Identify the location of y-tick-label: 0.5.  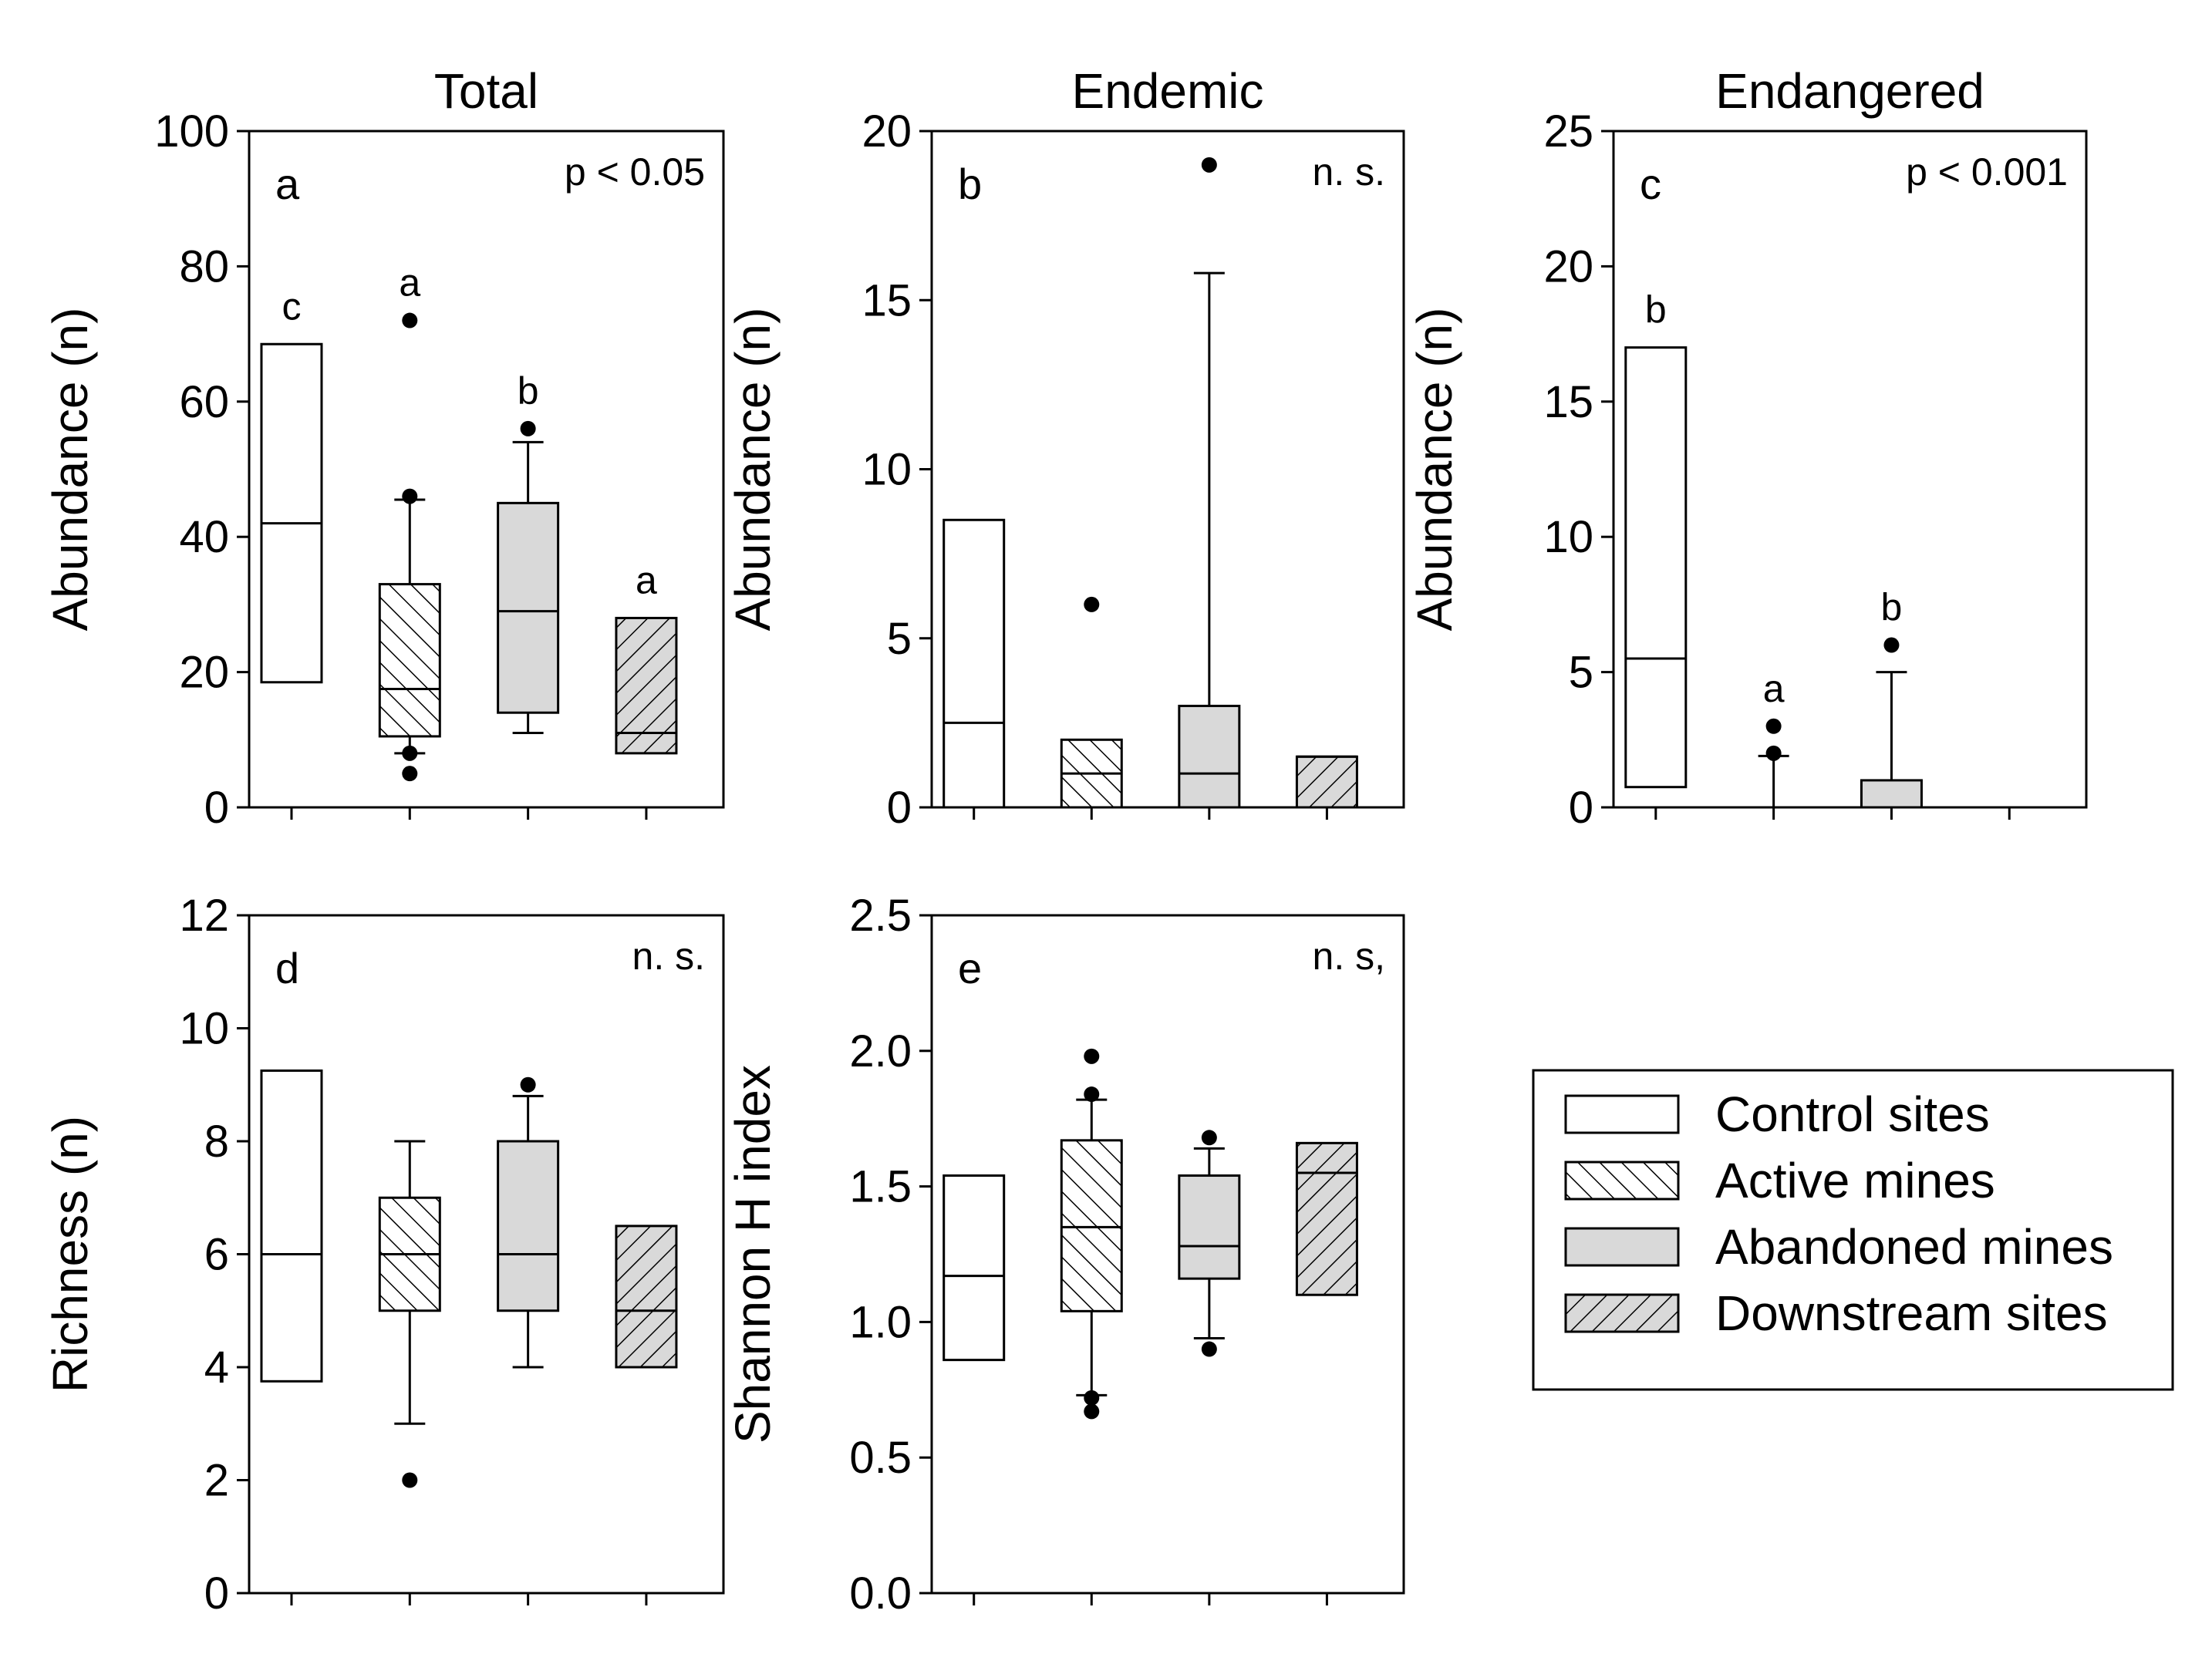
(880, 1458).